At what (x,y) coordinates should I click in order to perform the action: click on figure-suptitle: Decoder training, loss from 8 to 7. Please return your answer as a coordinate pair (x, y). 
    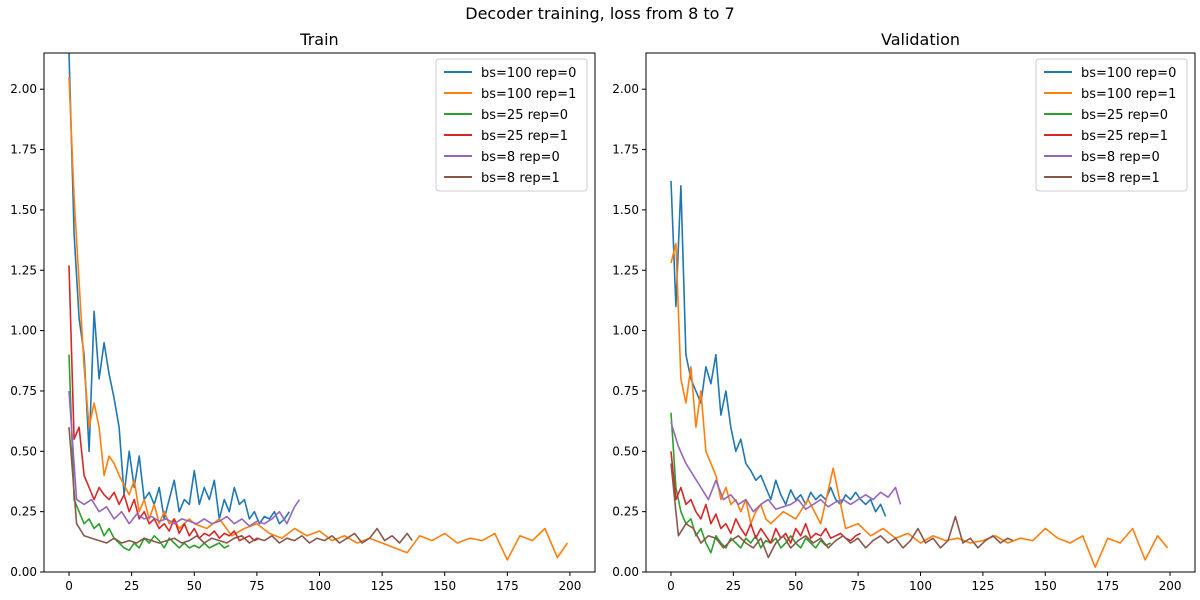
    Looking at the image, I should click on (599, 13).